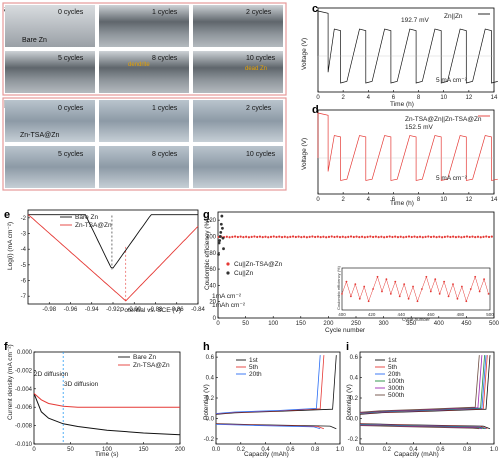 This screenshot has height=465, width=500. Describe the element at coordinates (210, 379) in the screenshot. I see `panel-h-ytick-label-3: 0.4` at that location.